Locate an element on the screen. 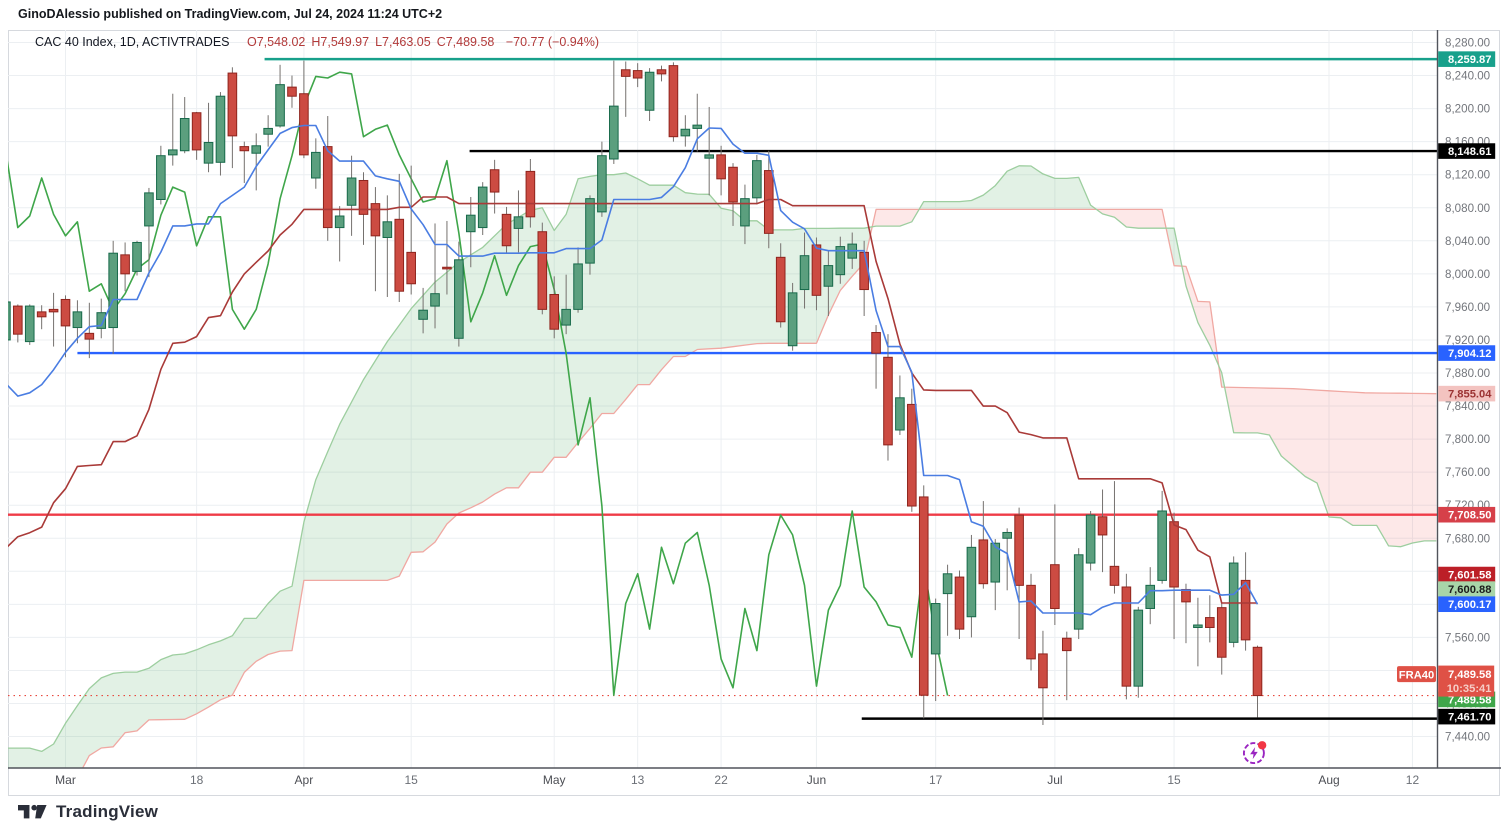  symbol-tag: FRA40 is located at coordinates (1416, 674).